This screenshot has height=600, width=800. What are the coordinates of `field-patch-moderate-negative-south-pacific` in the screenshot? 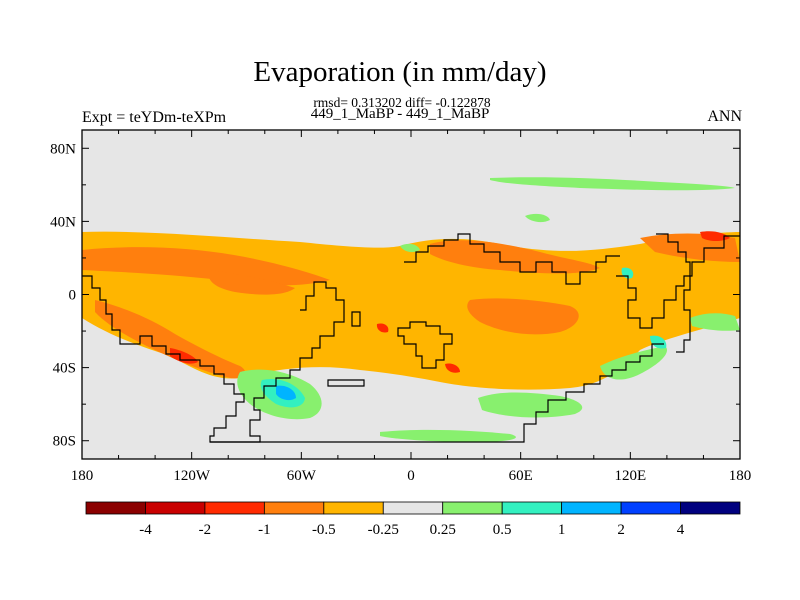 It's located at (170, 339).